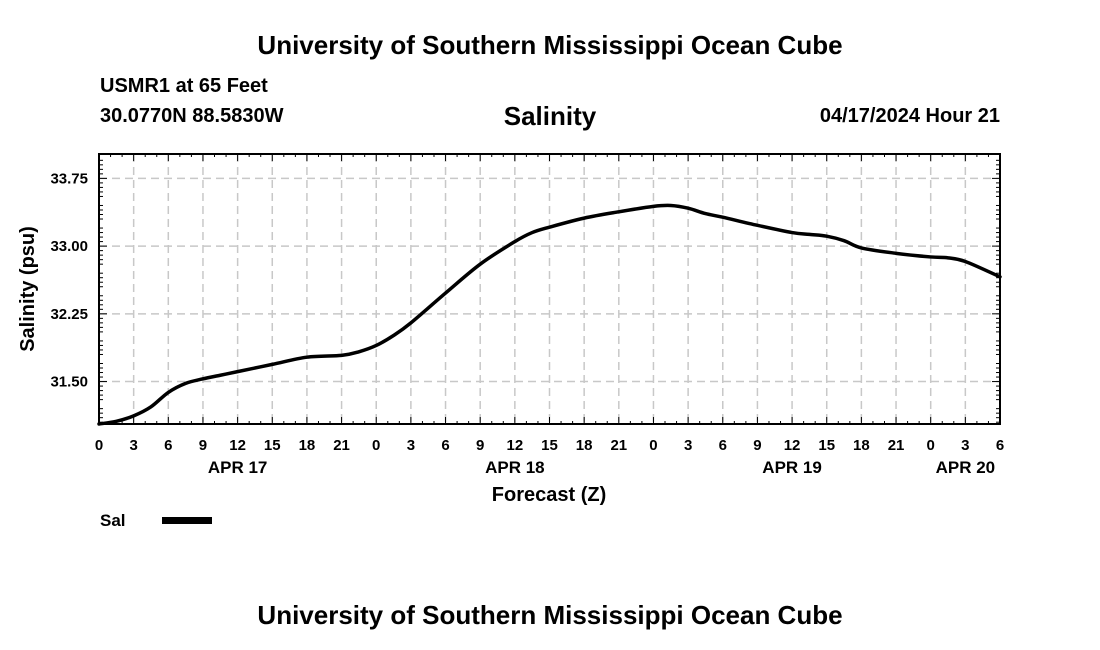 The height and width of the screenshot is (650, 1100). Describe the element at coordinates (69, 246) in the screenshot. I see `y-tick-label: 33.00` at that location.